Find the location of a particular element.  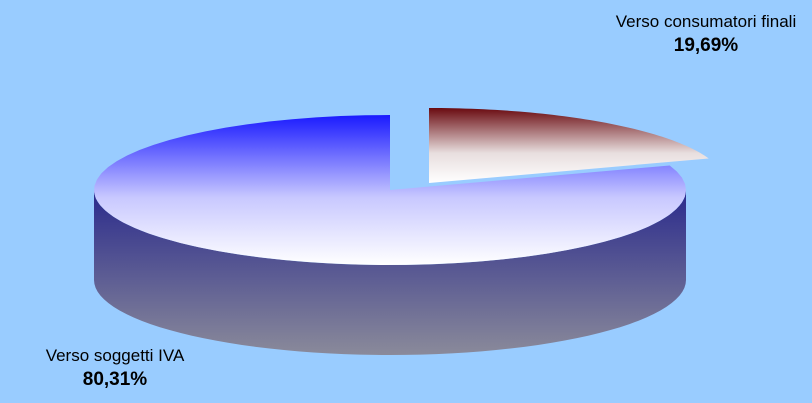

slice-value-soggetti-iva: 80,31% is located at coordinates (115, 379).